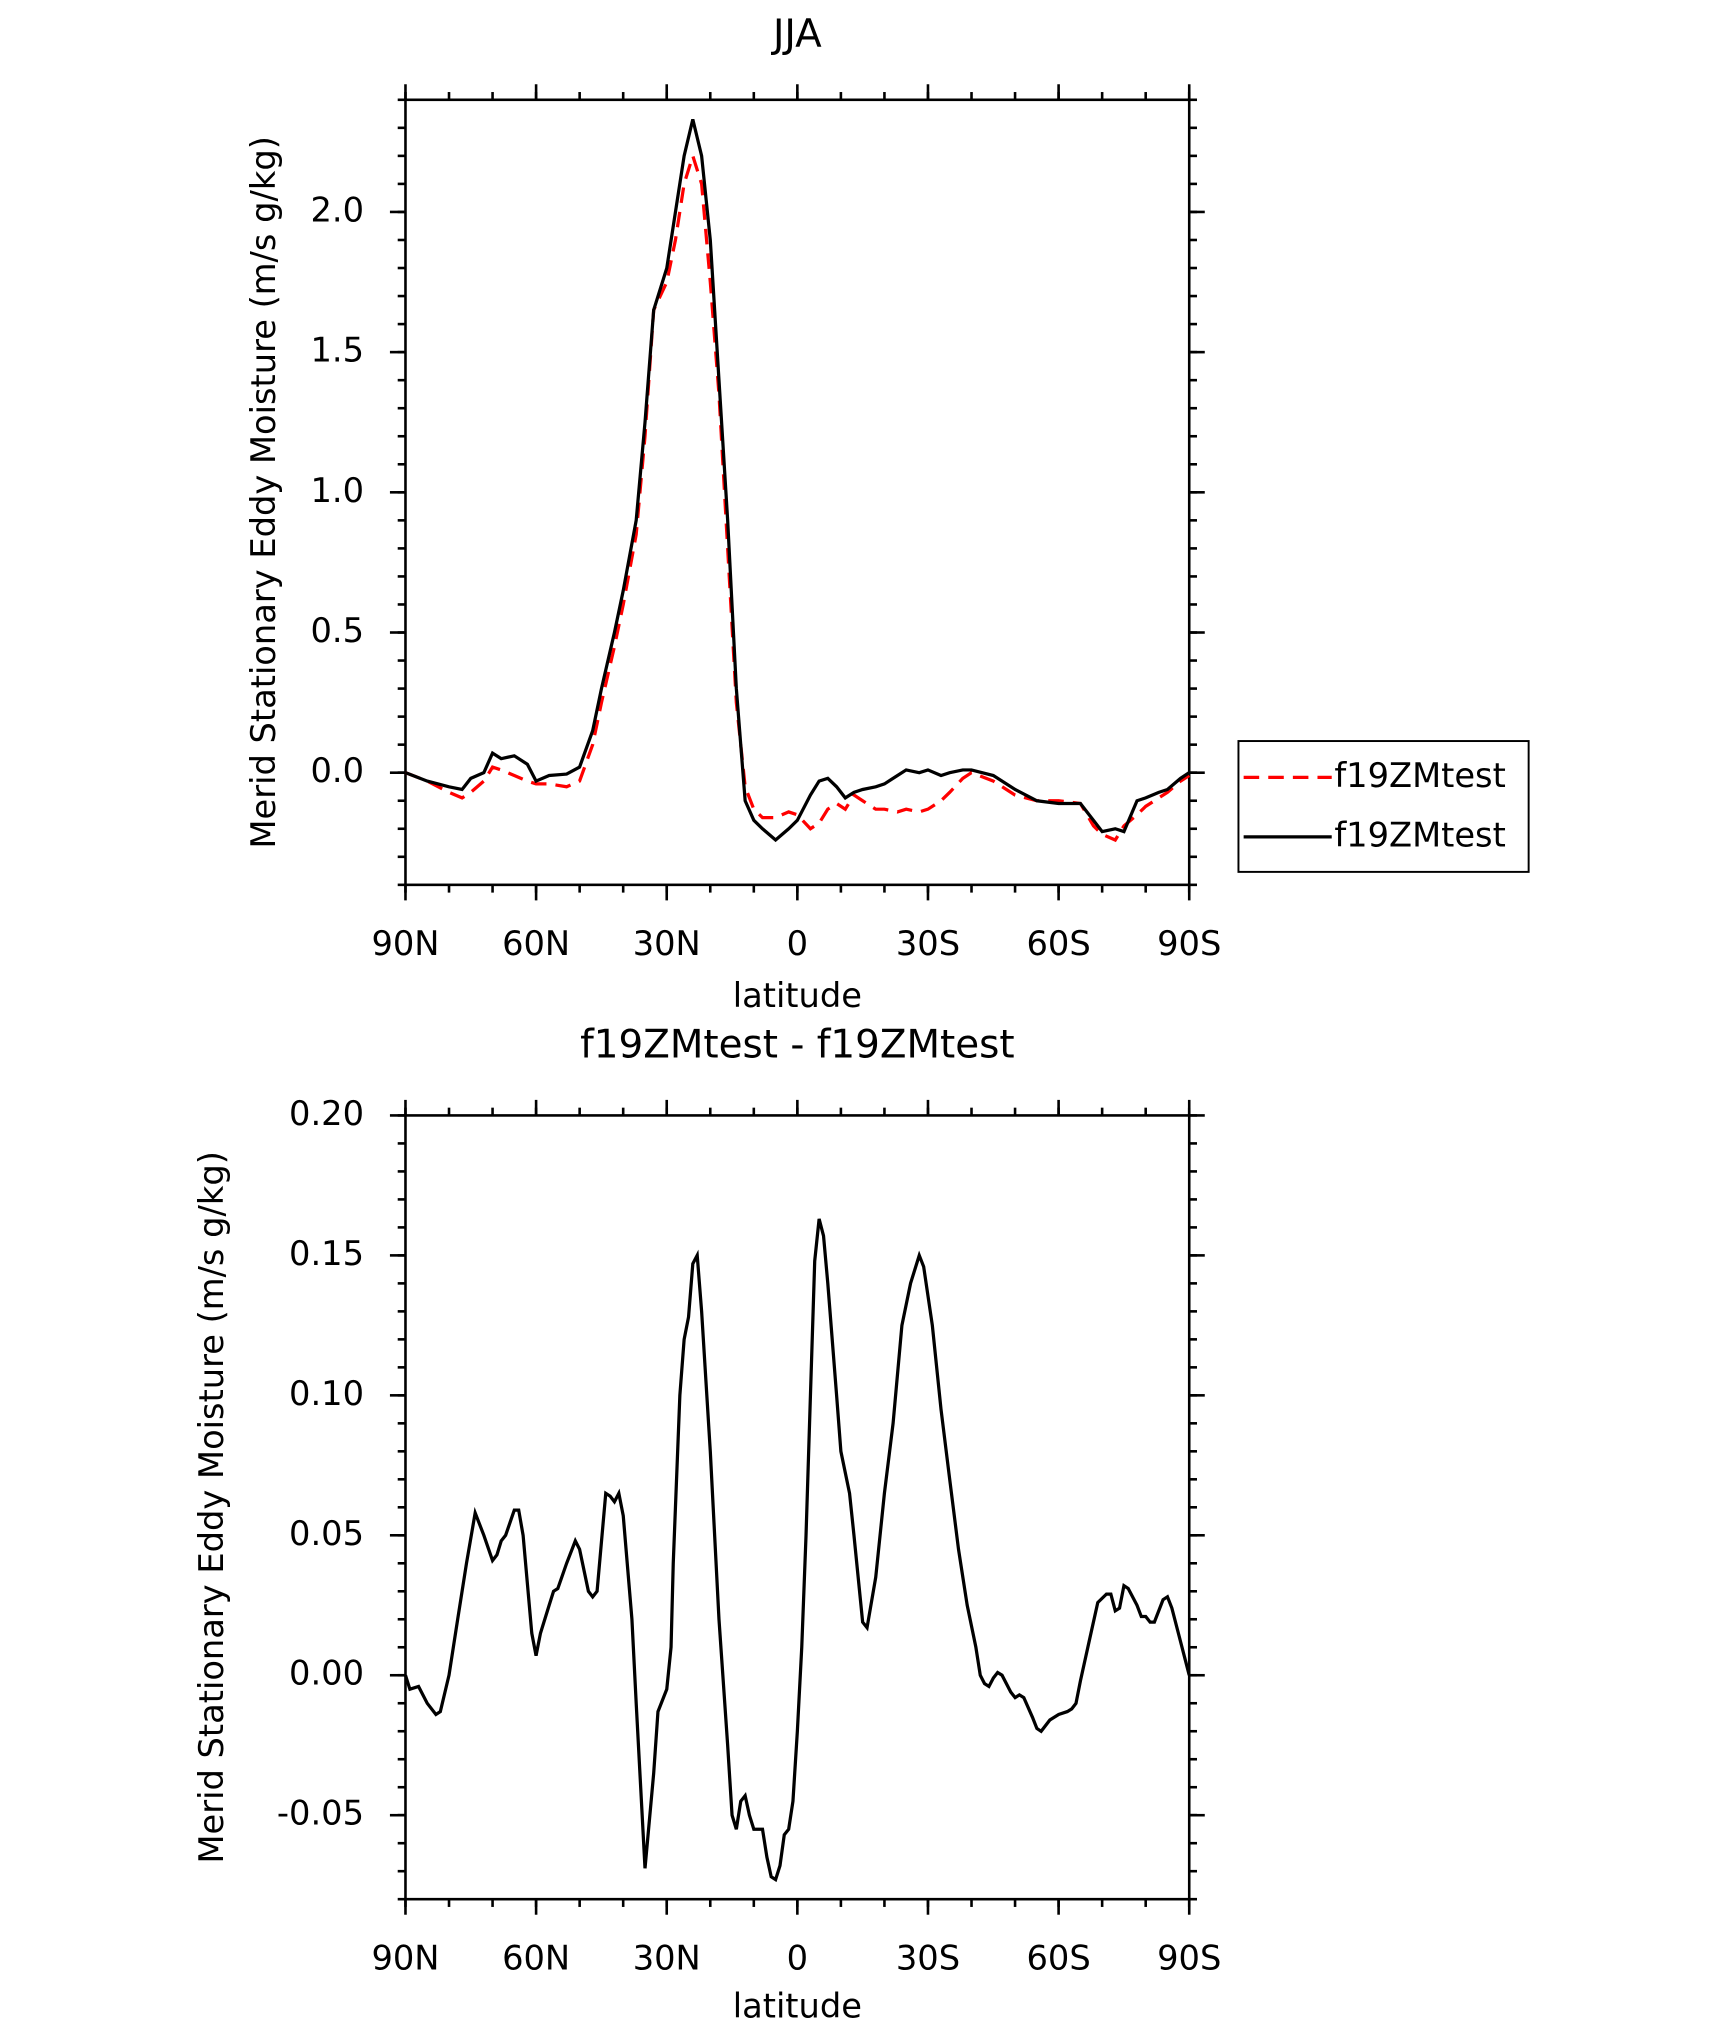 The height and width of the screenshot is (2021, 1710). What do you see at coordinates (326, 1113) in the screenshot?
I see `y-tick-label: 0.20` at bounding box center [326, 1113].